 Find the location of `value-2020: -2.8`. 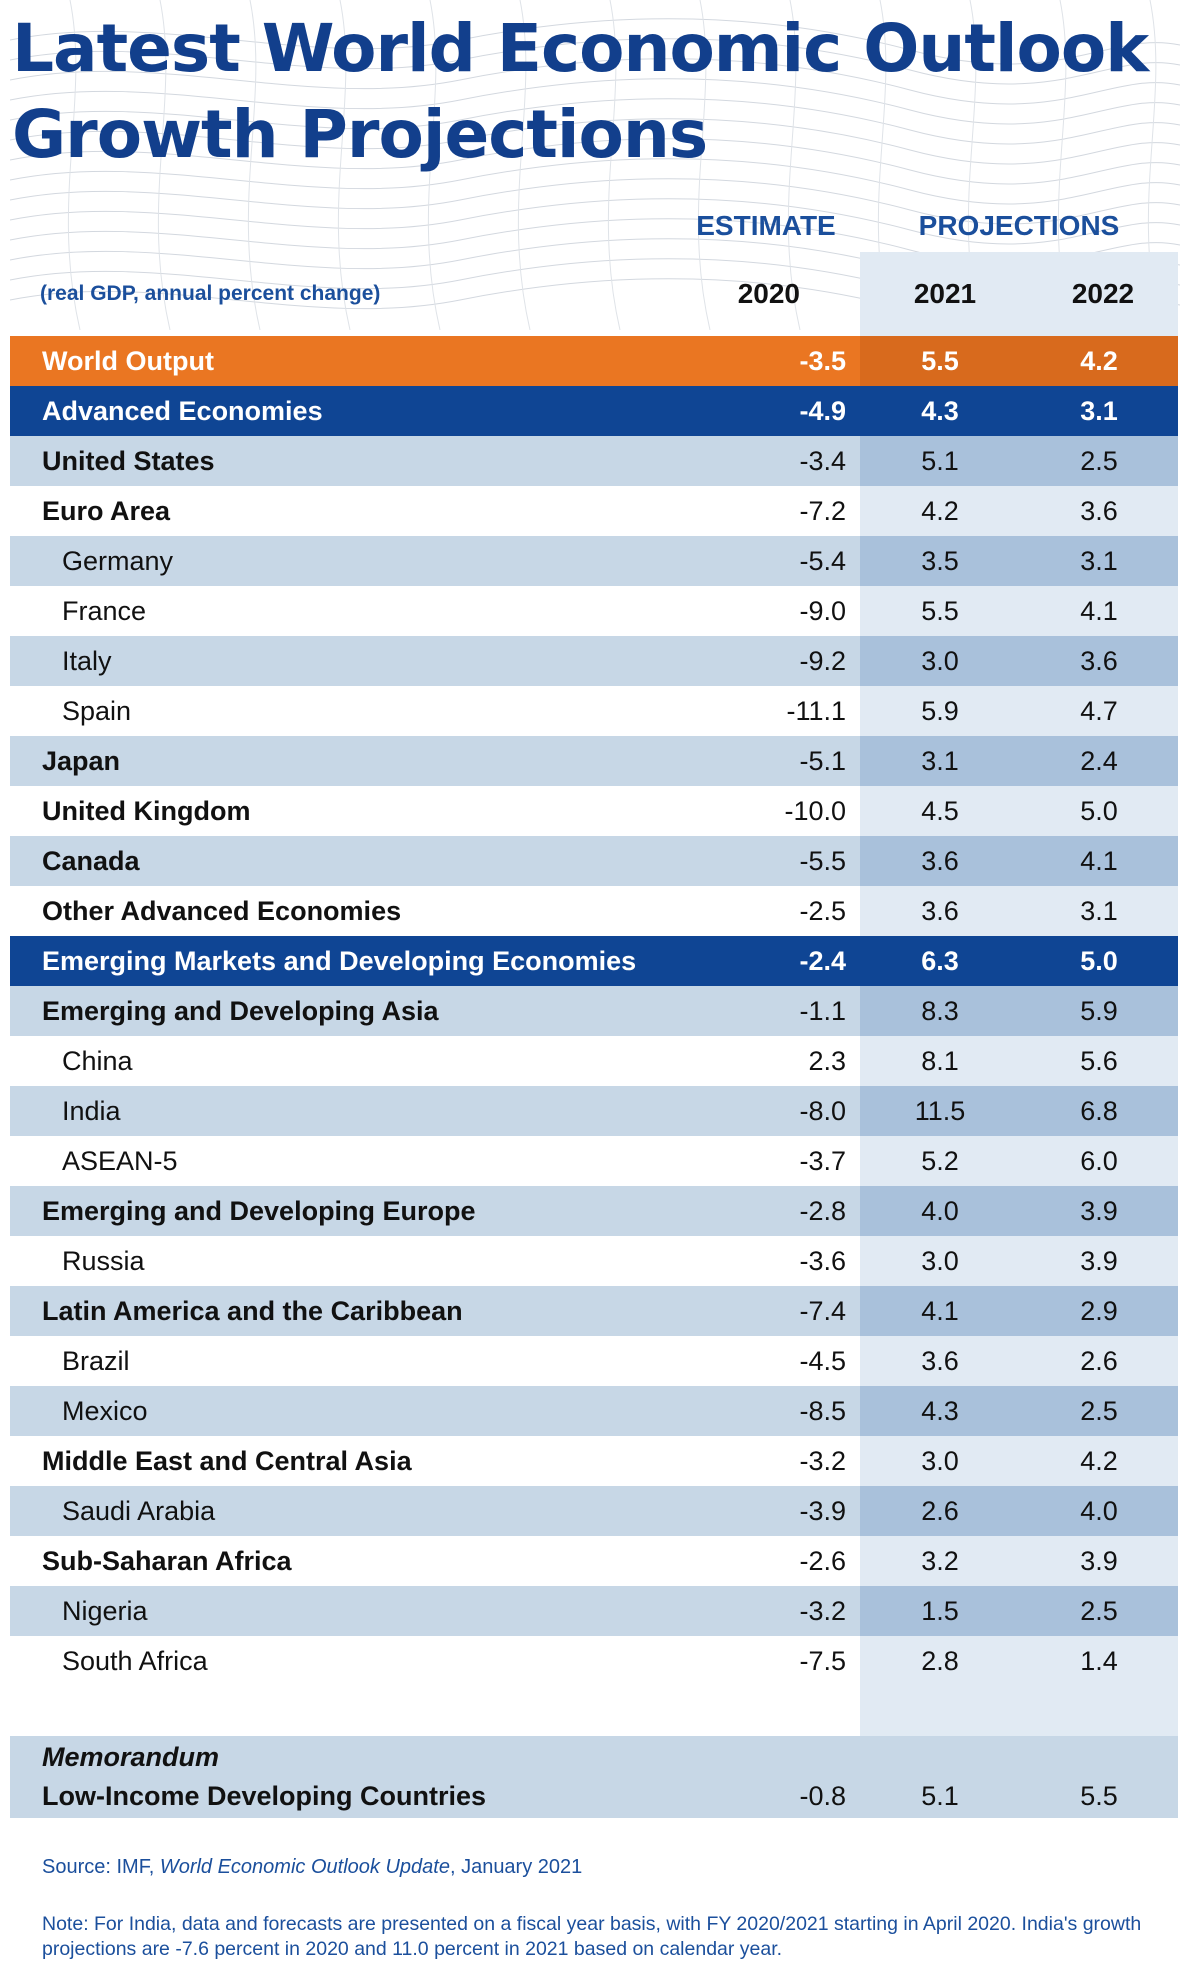

value-2020: -2.8 is located at coordinates (822, 1210).